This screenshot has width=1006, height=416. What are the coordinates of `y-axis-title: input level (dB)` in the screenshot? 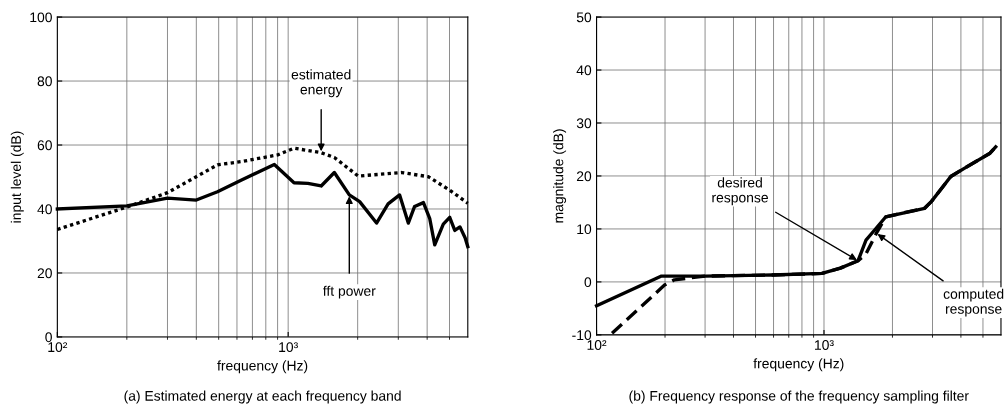 It's located at (17, 177).